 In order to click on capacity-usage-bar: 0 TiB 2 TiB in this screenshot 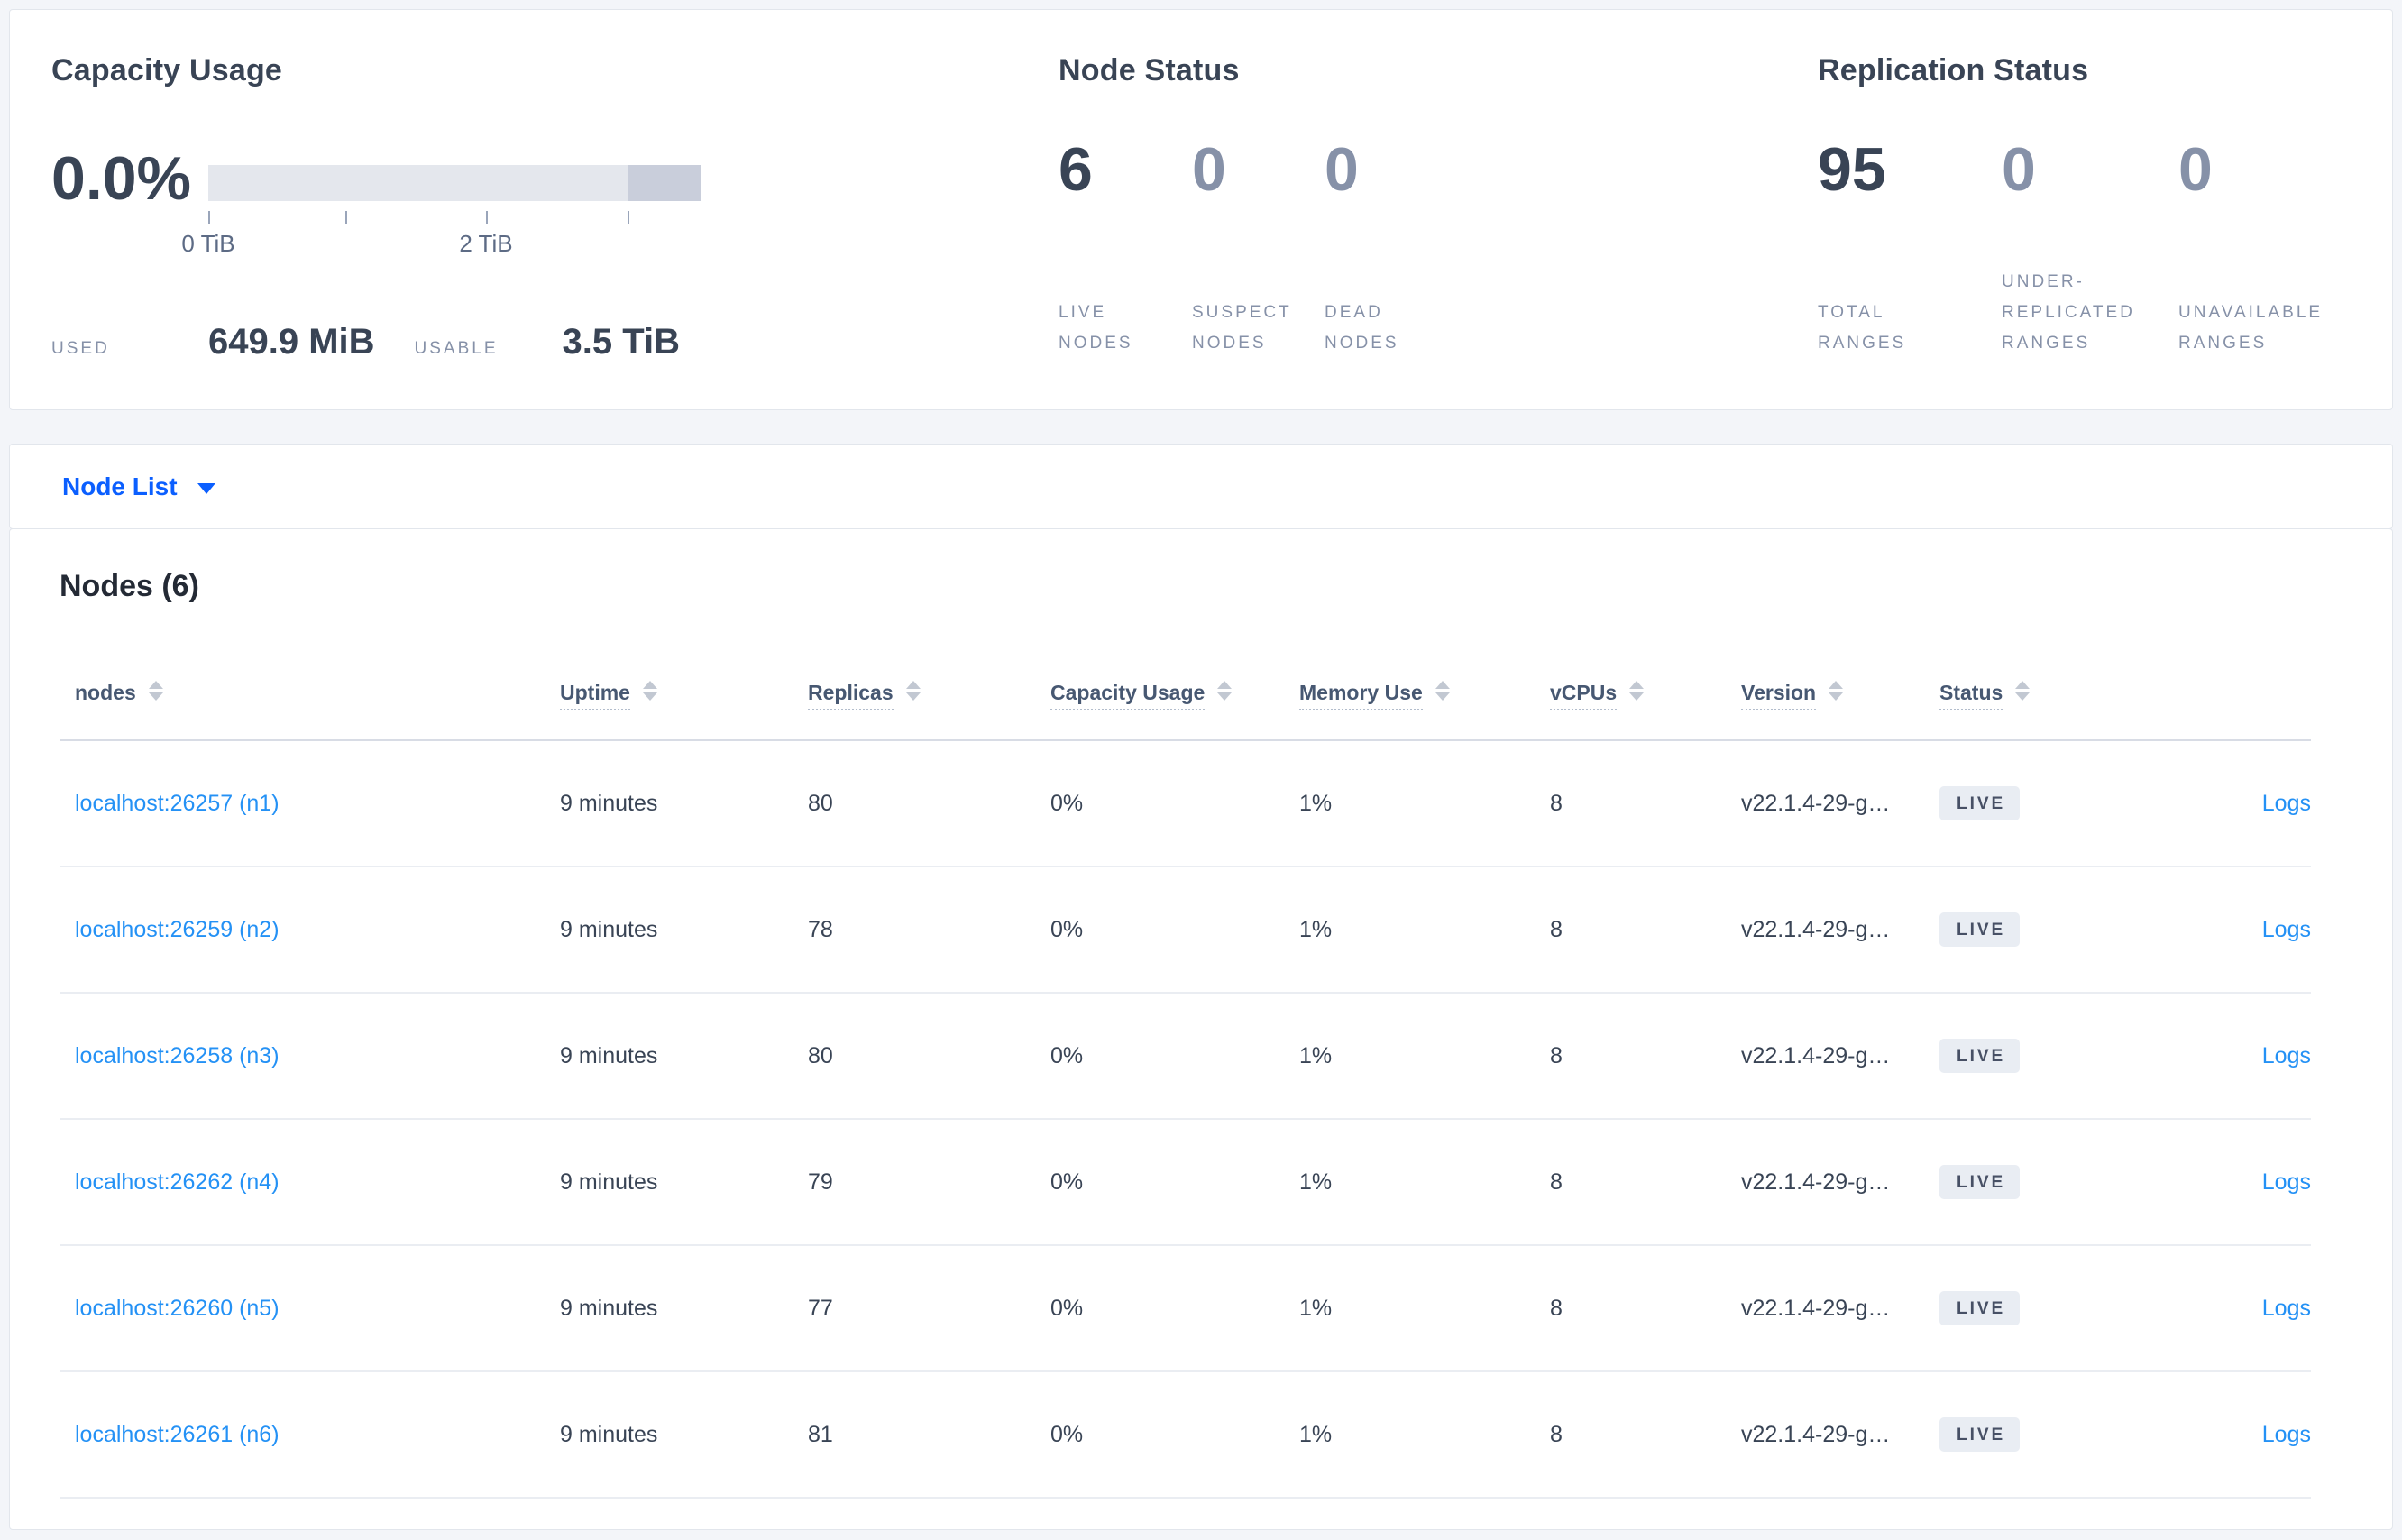, I will do `click(441, 216)`.